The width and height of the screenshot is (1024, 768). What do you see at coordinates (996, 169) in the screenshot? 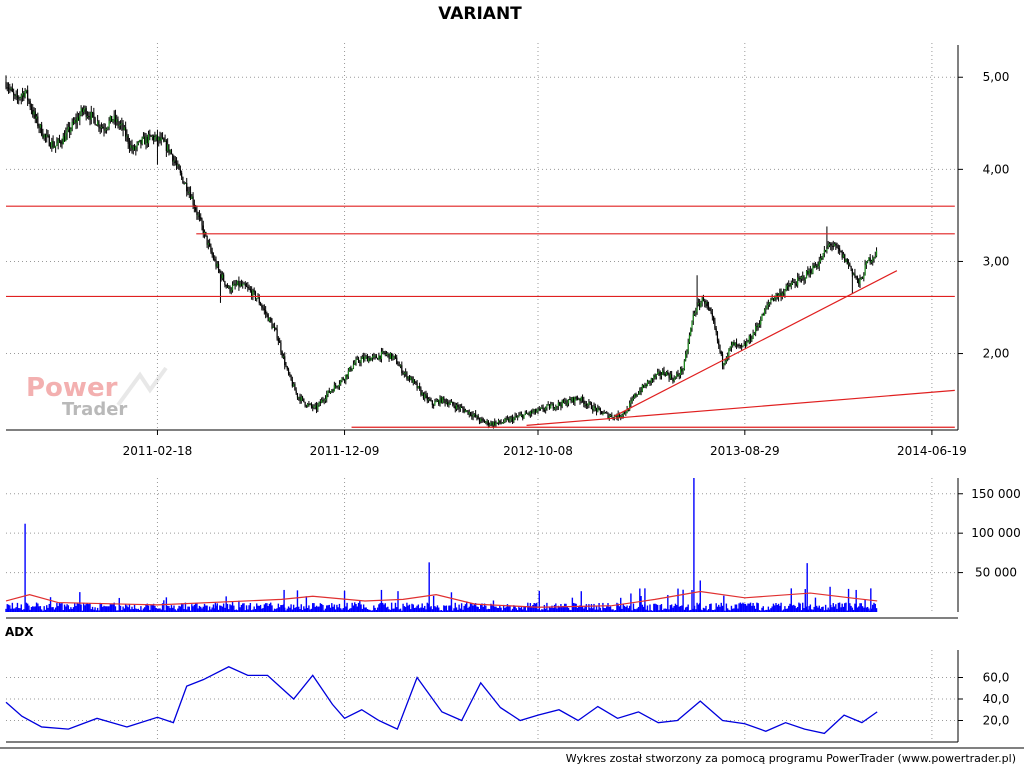
I see `price-y-tick-label: 4,00` at bounding box center [996, 169].